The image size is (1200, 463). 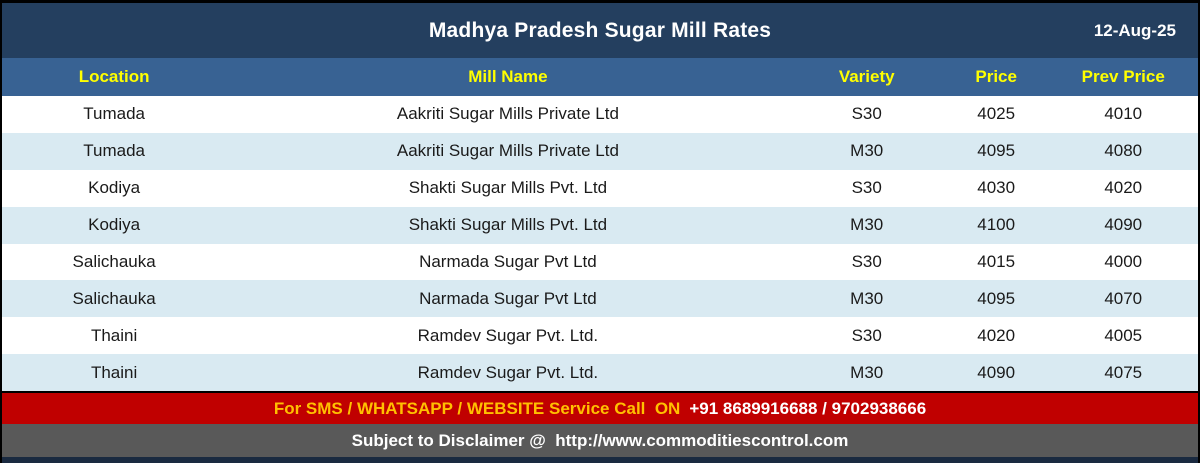 What do you see at coordinates (866, 76) in the screenshot?
I see `column-header-variety: Variety` at bounding box center [866, 76].